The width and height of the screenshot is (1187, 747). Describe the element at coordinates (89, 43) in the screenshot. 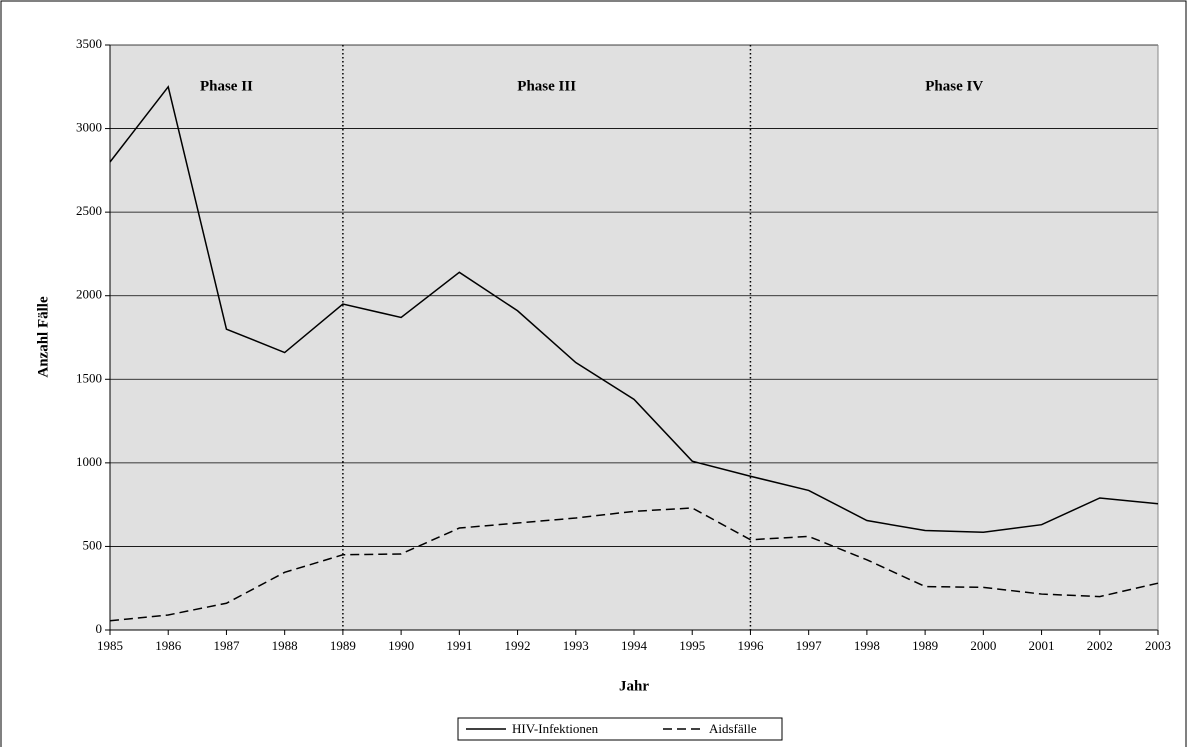

I see `y-tick-label: 3500` at that location.